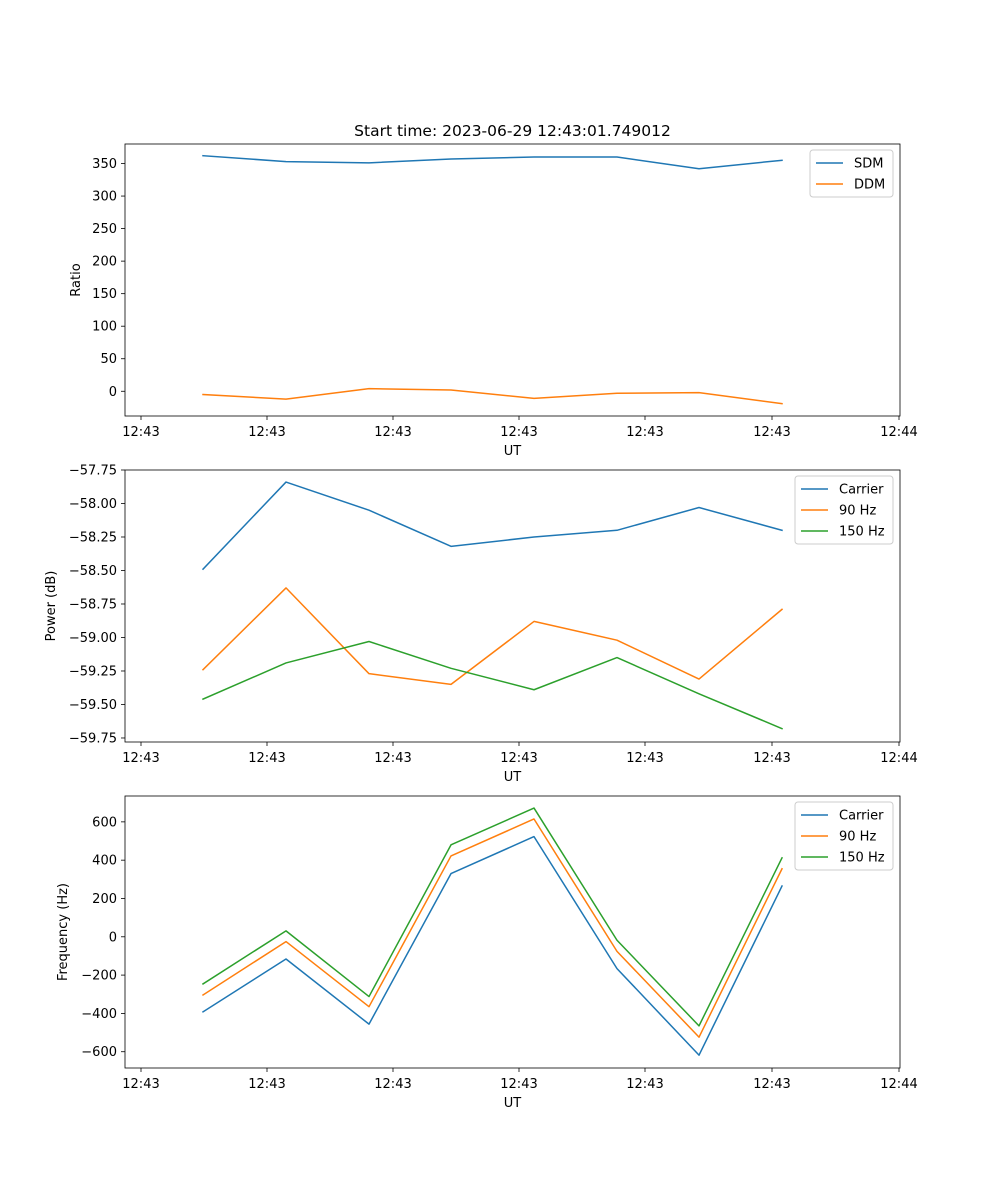 The width and height of the screenshot is (1000, 1200). I want to click on y-axis-label: Ratio, so click(76, 279).